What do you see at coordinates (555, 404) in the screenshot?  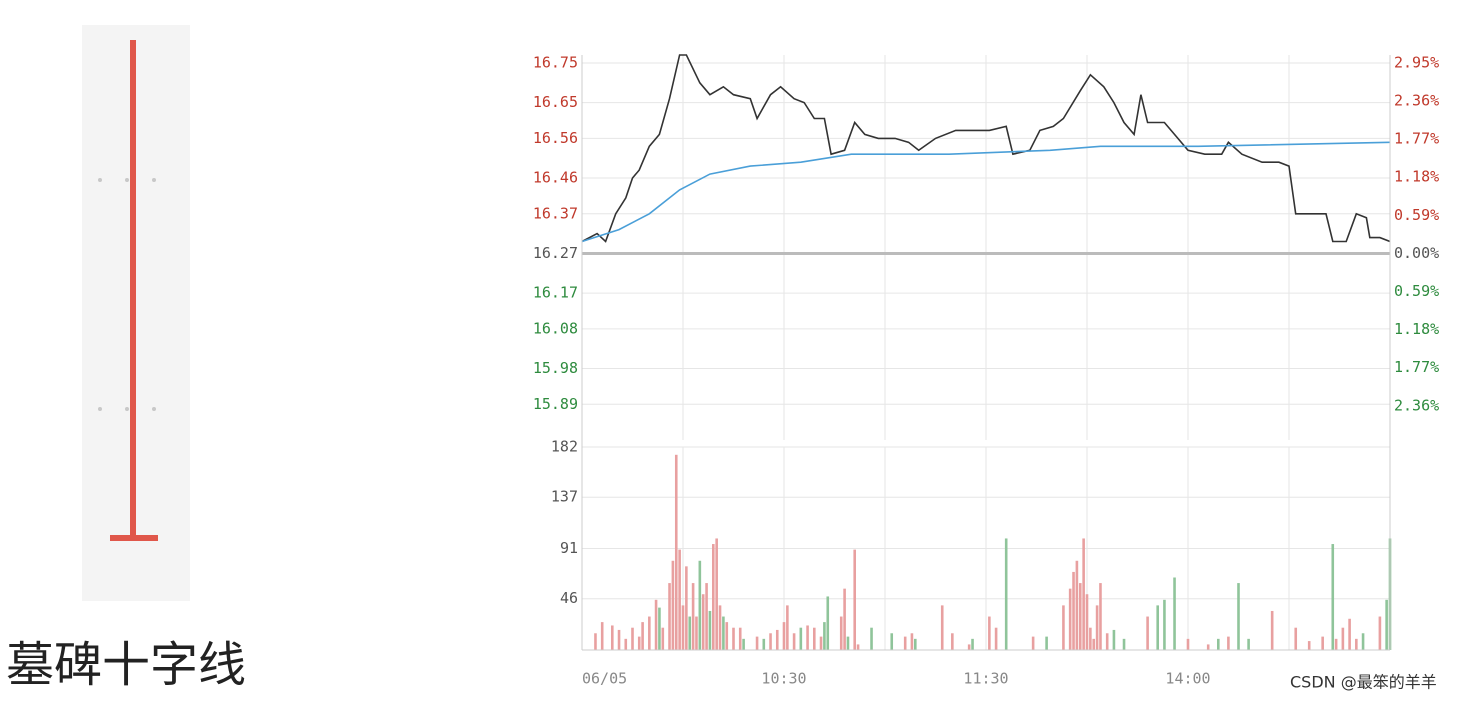 I see `y-tick-label: 15.89` at bounding box center [555, 404].